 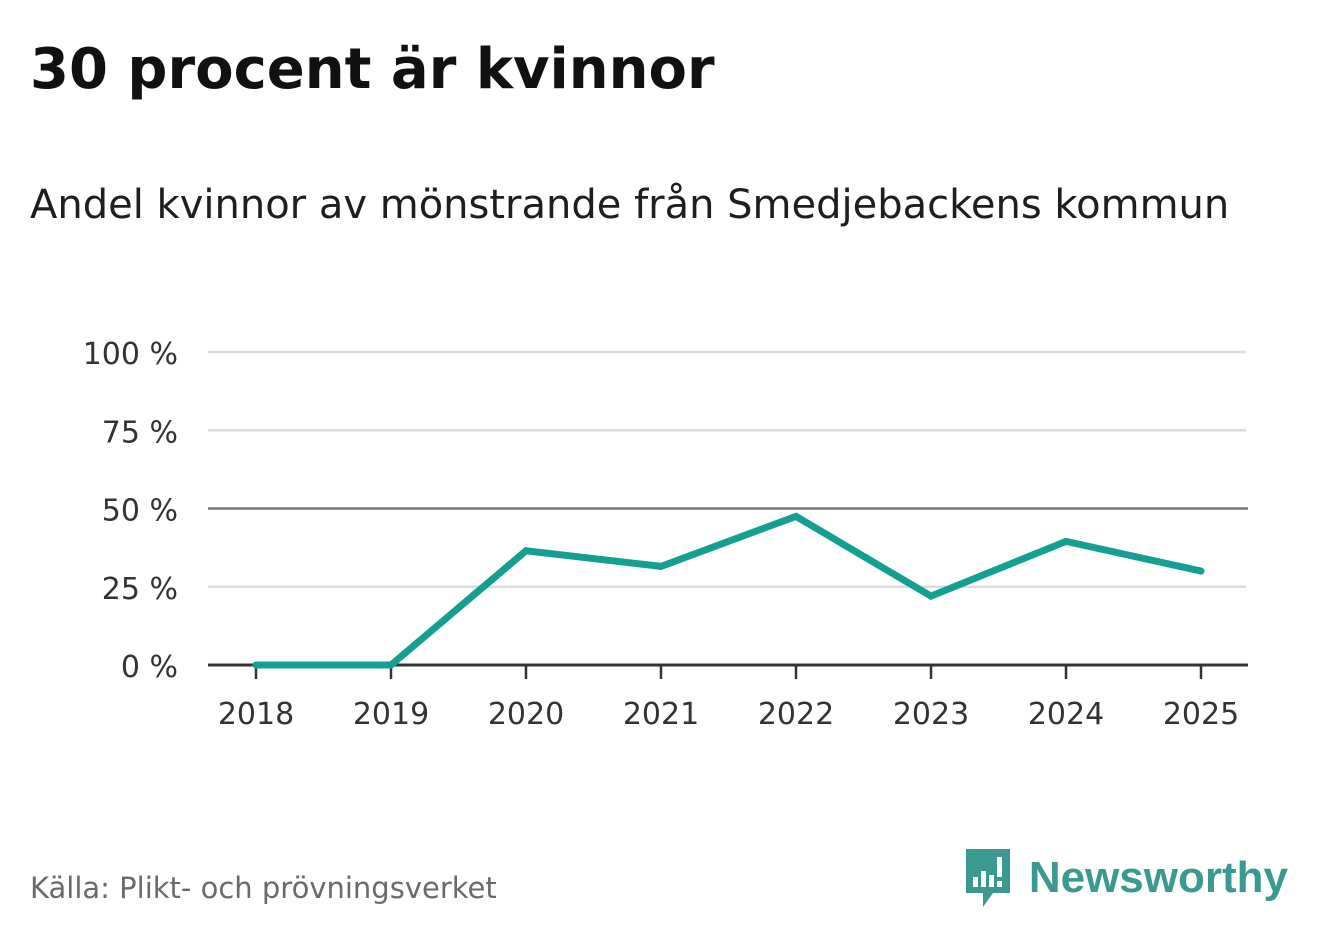 I want to click on source-note: Källa: Plikt- och prövningsverket, so click(x=263, y=888).